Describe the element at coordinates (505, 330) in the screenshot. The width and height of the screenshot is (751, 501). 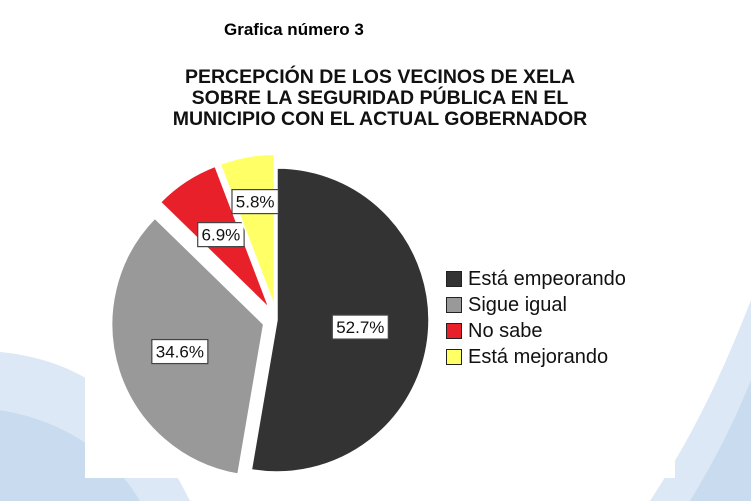
I see `legend-label: No sabe` at that location.